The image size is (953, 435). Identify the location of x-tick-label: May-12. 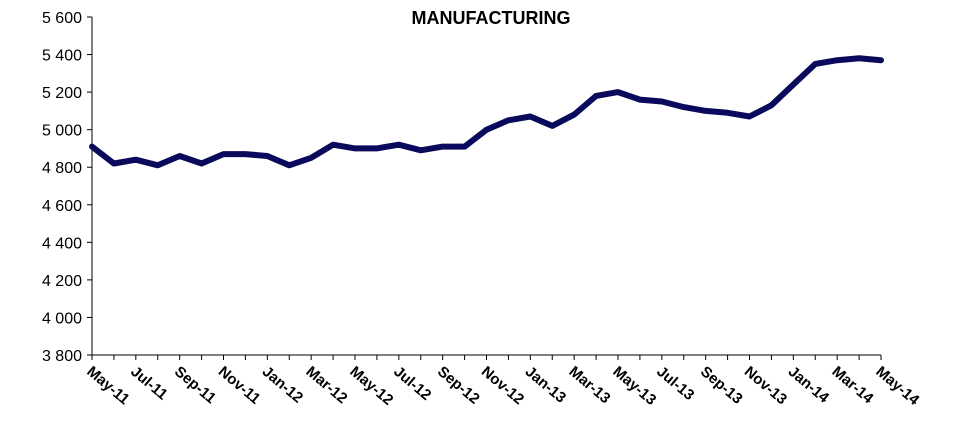
(371, 386).